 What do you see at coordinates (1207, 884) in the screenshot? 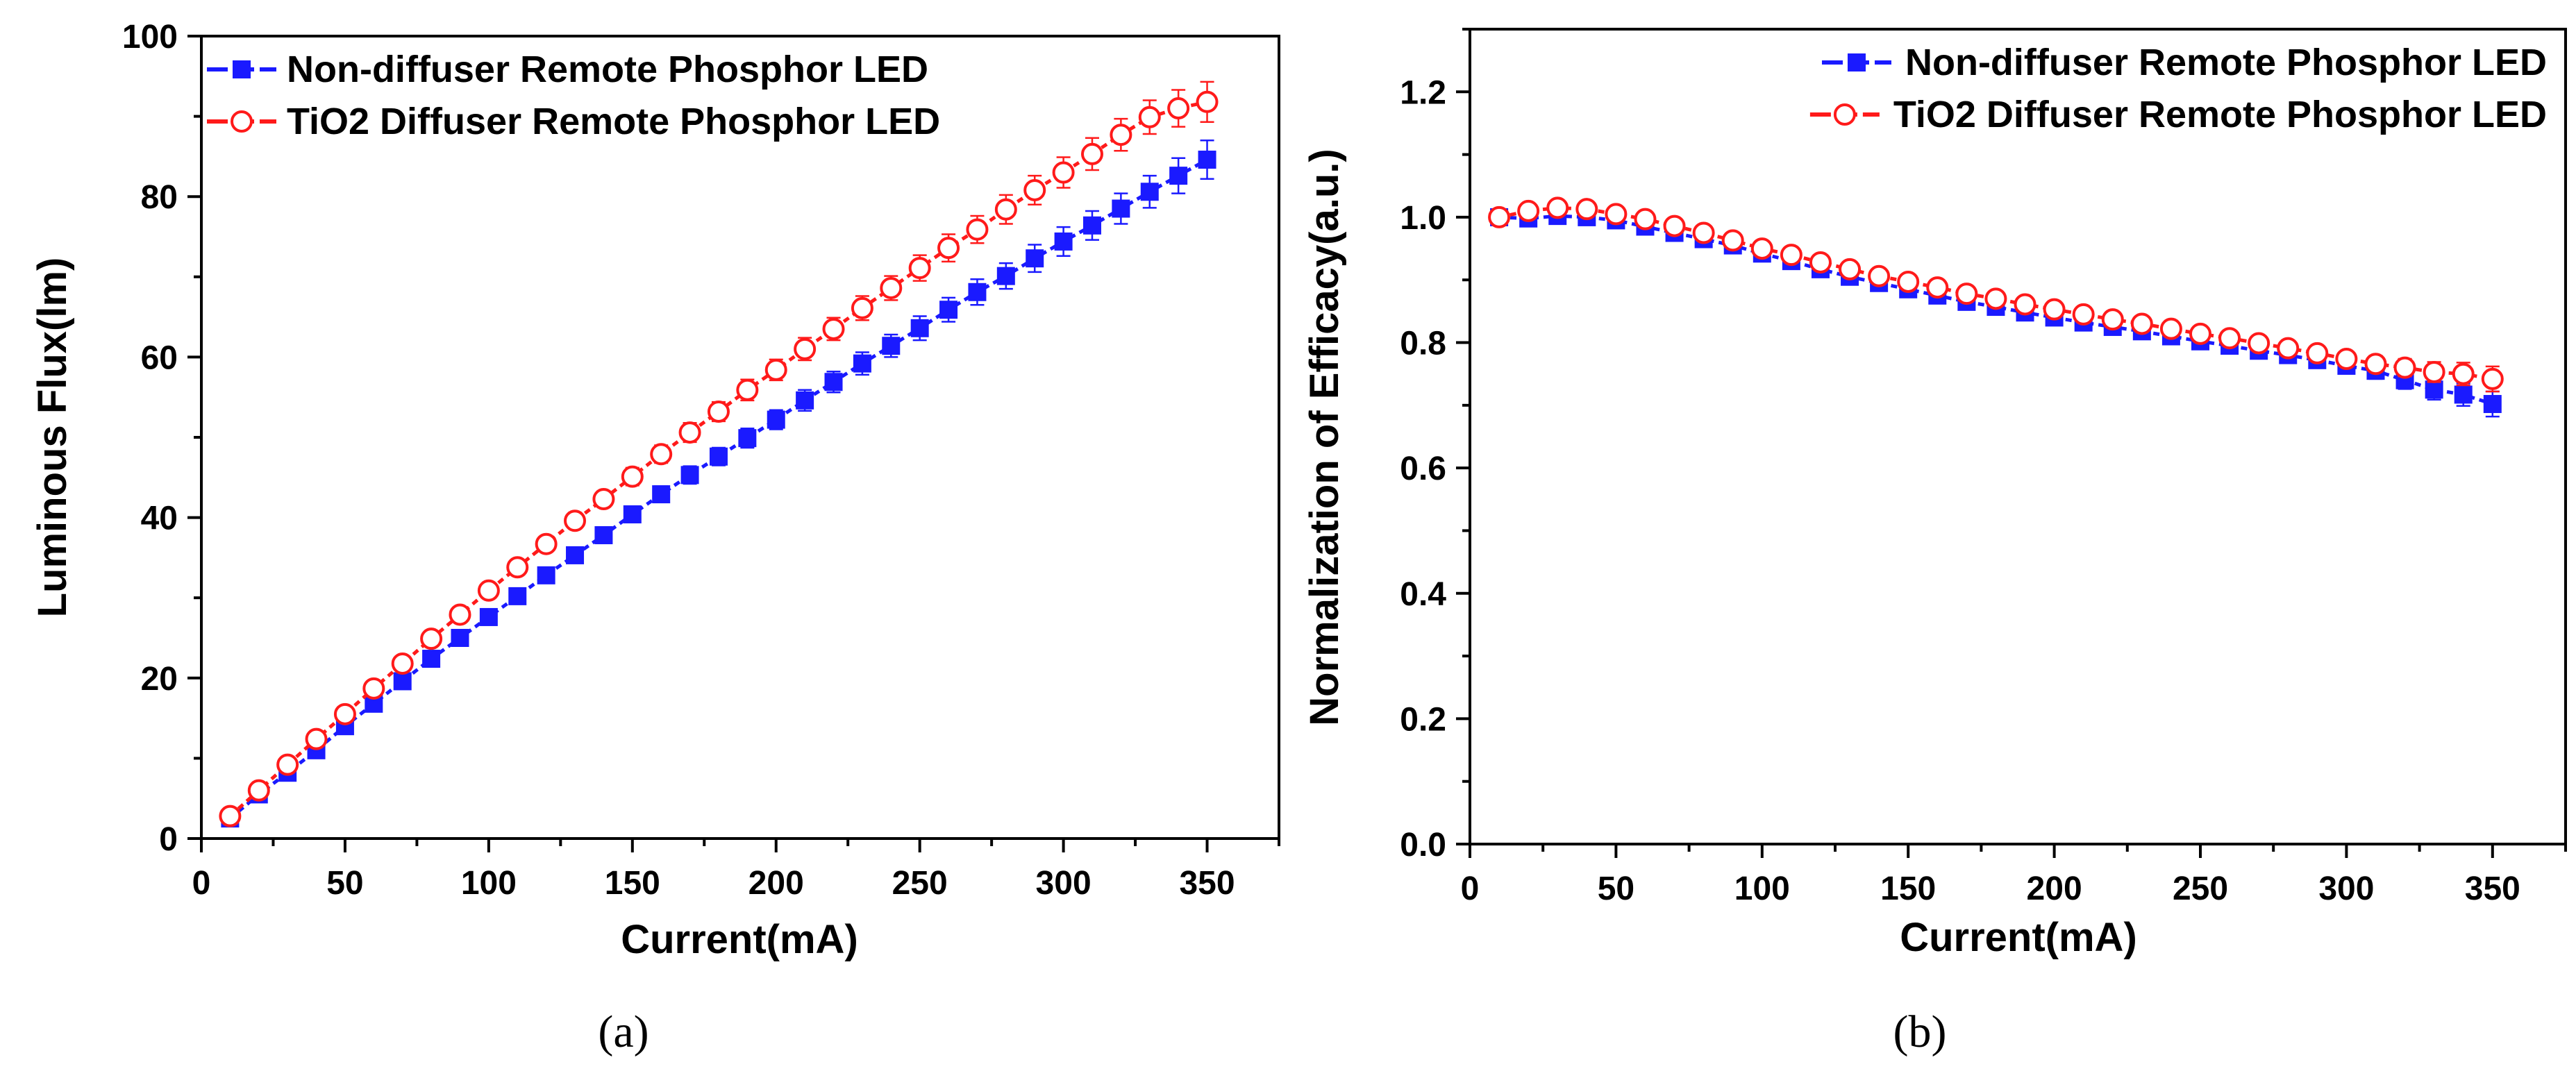
I see `x-tick-label: 350` at bounding box center [1207, 884].